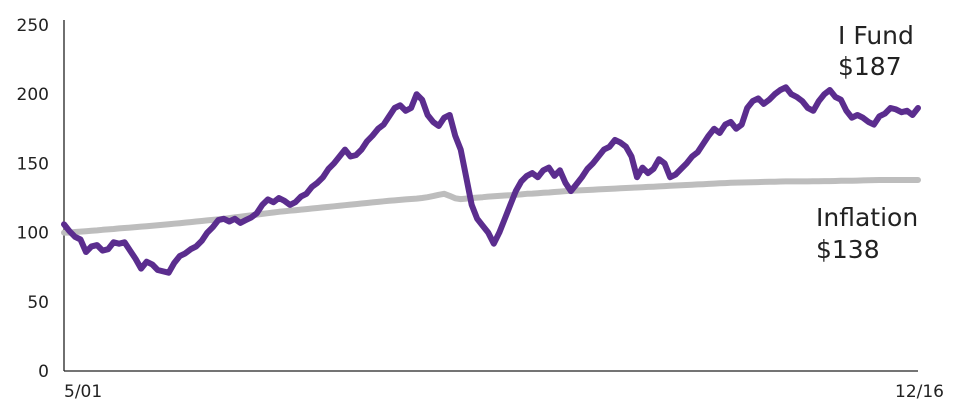 Image resolution: width=956 pixels, height=402 pixels. Describe the element at coordinates (870, 66) in the screenshot. I see `i-fund-end-value-label: $187` at that location.